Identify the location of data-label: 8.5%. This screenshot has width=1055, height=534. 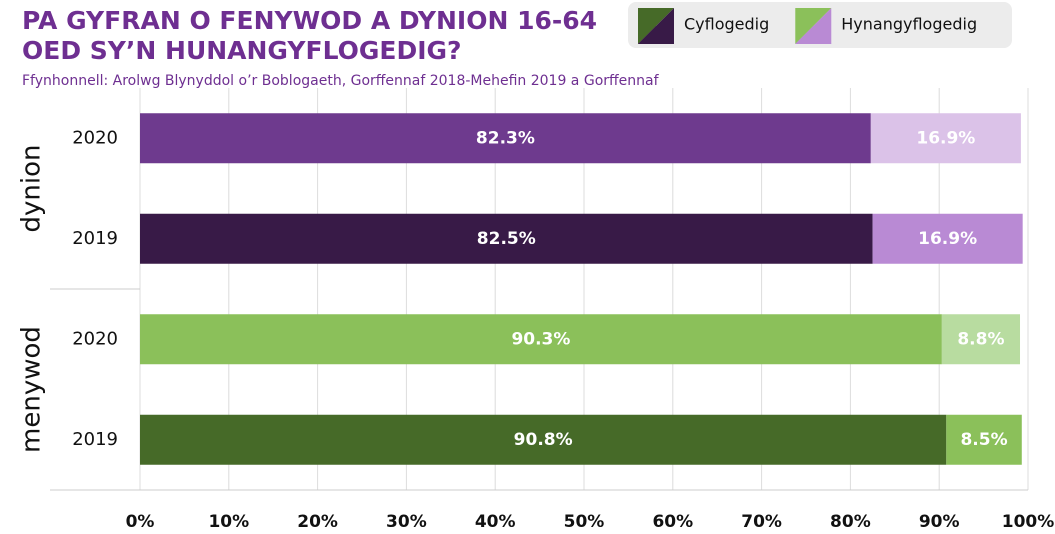
(983, 440).